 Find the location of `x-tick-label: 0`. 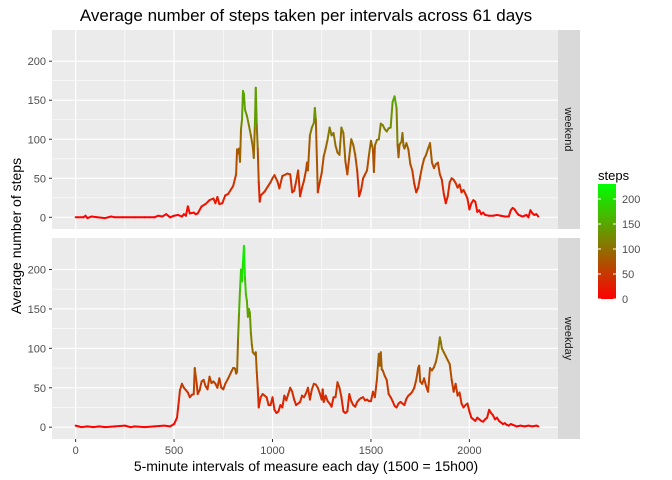

x-tick-label: 0 is located at coordinates (76, 451).